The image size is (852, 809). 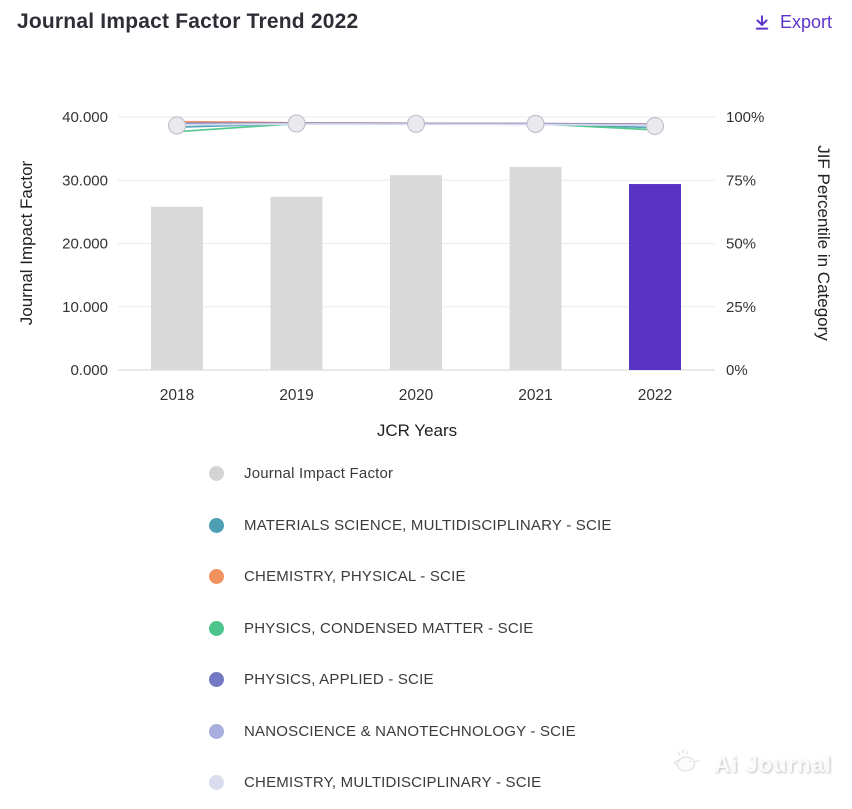 What do you see at coordinates (737, 370) in the screenshot?
I see `right-axis-tick: 0%` at bounding box center [737, 370].